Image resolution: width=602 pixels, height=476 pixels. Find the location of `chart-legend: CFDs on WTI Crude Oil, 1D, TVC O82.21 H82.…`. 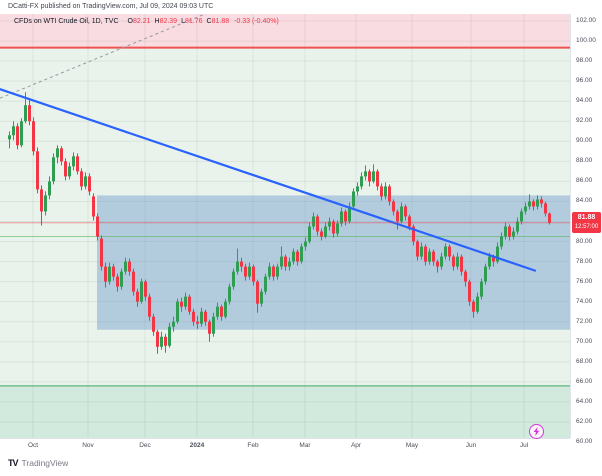

chart-legend: CFDs on WTI Crude Oil, 1D, TVC O82.21 H82.… is located at coordinates (146, 21).